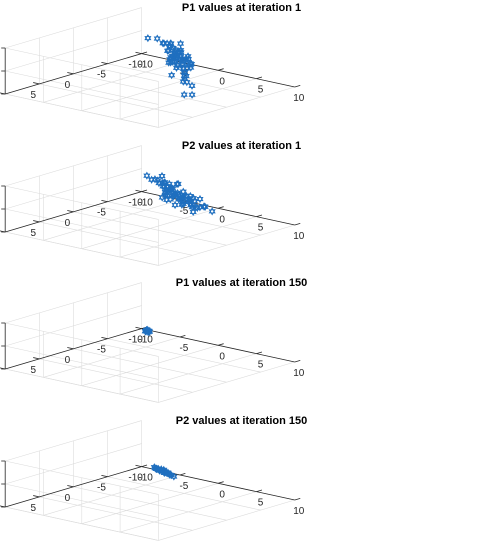 This screenshot has width=483, height=551. Describe the element at coordinates (241, 8) in the screenshot. I see `chart-title: P1 values at iteration 1` at that location.